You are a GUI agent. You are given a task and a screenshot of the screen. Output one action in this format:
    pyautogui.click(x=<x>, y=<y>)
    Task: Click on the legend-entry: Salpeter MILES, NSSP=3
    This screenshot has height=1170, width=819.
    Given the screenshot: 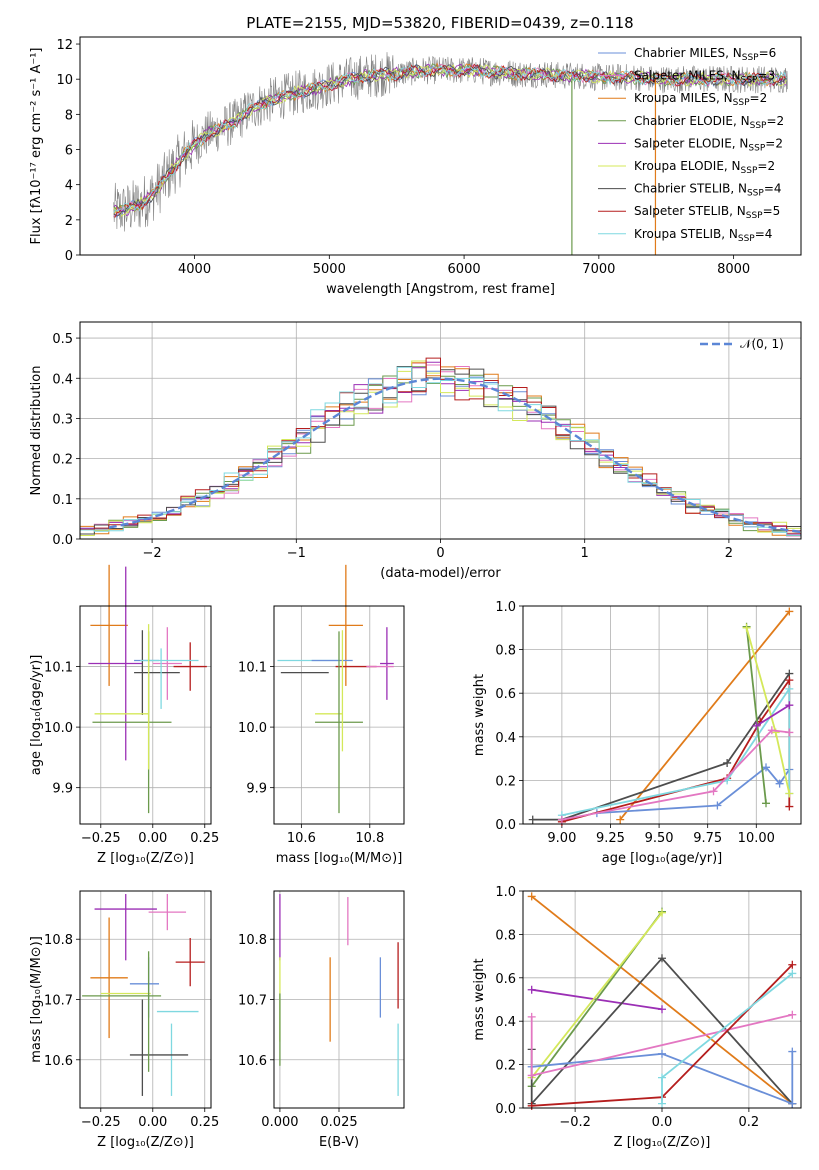 What is the action you would take?
    pyautogui.click(x=704, y=77)
    